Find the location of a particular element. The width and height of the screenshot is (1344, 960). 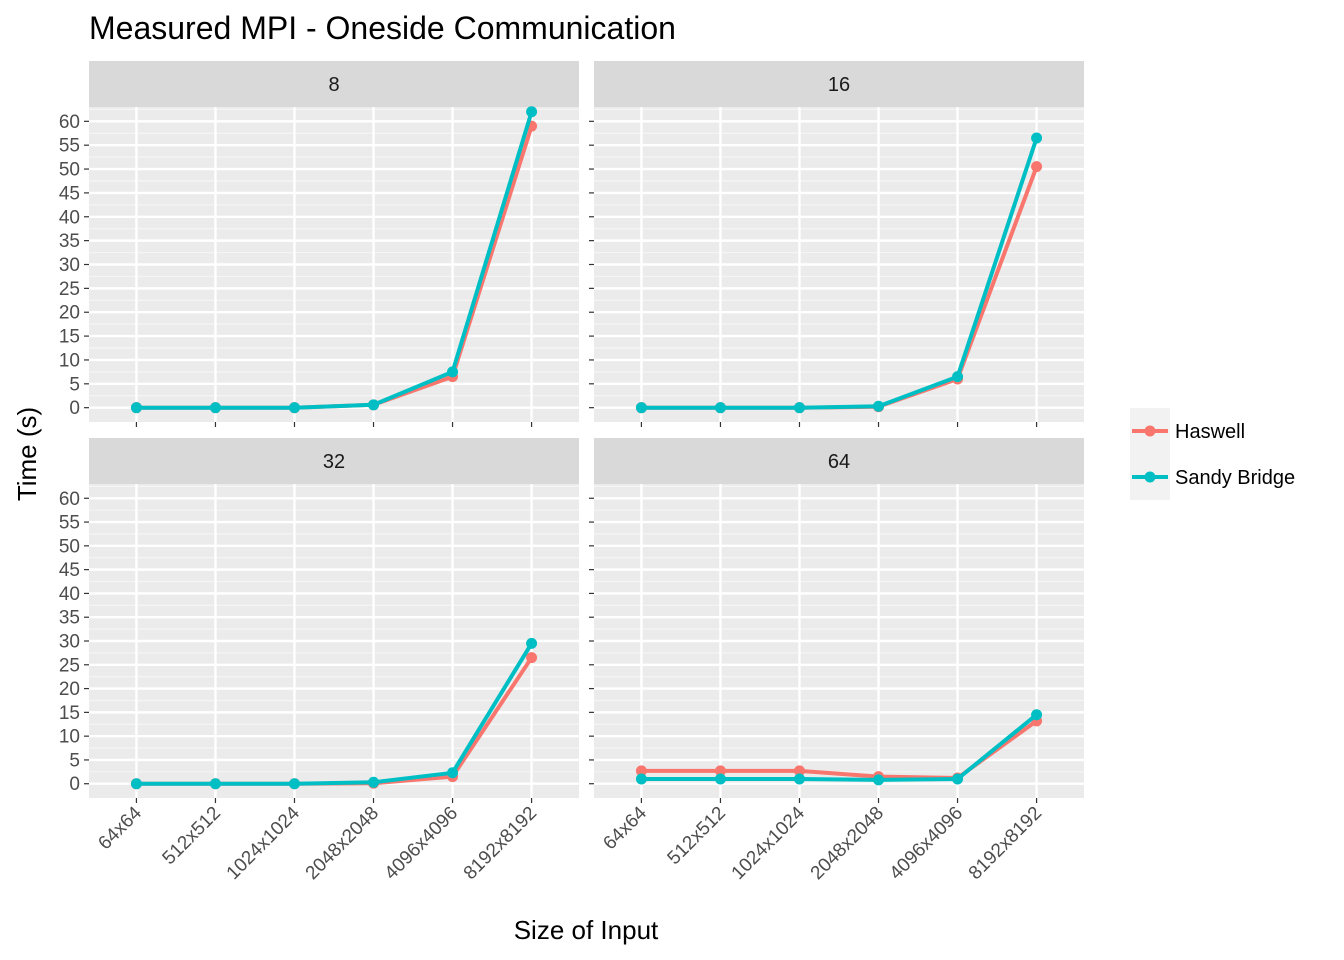

facet-strip-label: 32 is located at coordinates (334, 462).